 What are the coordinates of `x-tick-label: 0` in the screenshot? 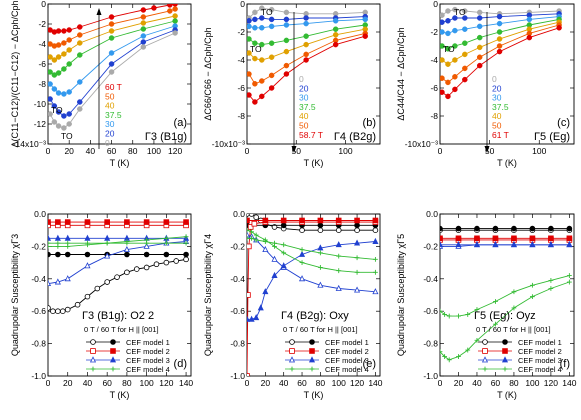 It's located at (48, 383).